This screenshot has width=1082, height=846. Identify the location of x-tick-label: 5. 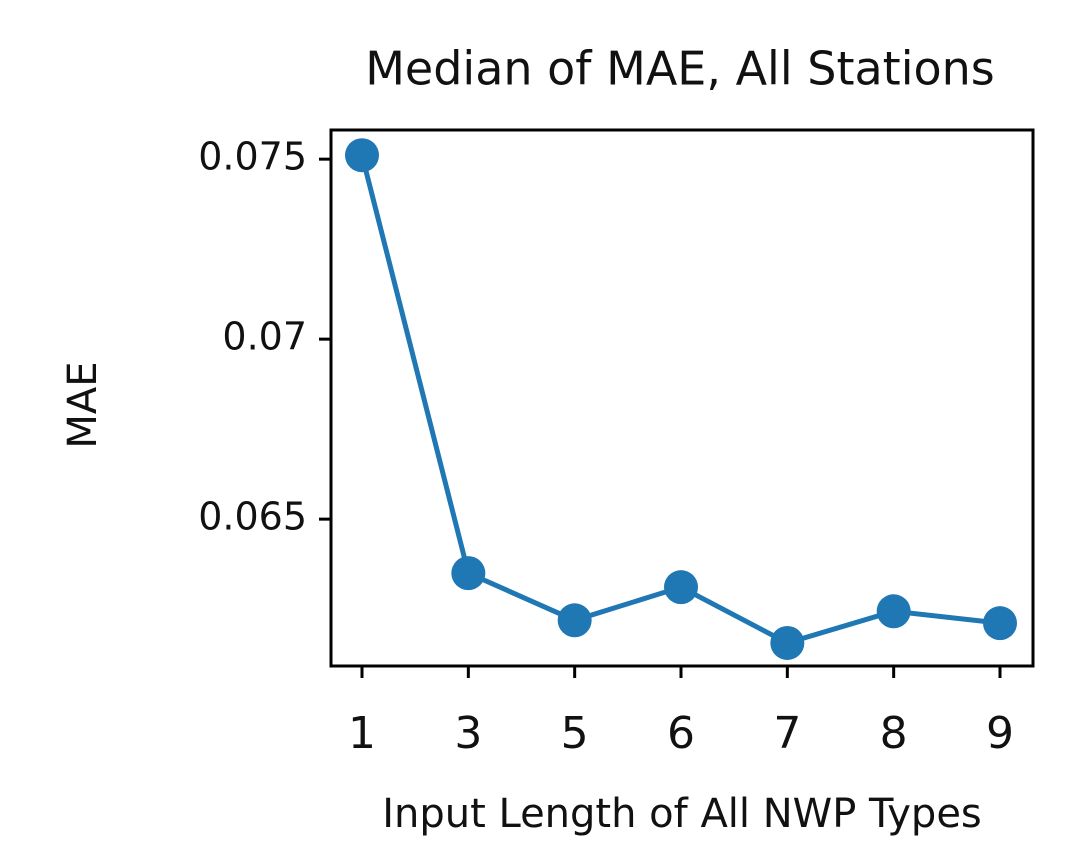
(575, 733).